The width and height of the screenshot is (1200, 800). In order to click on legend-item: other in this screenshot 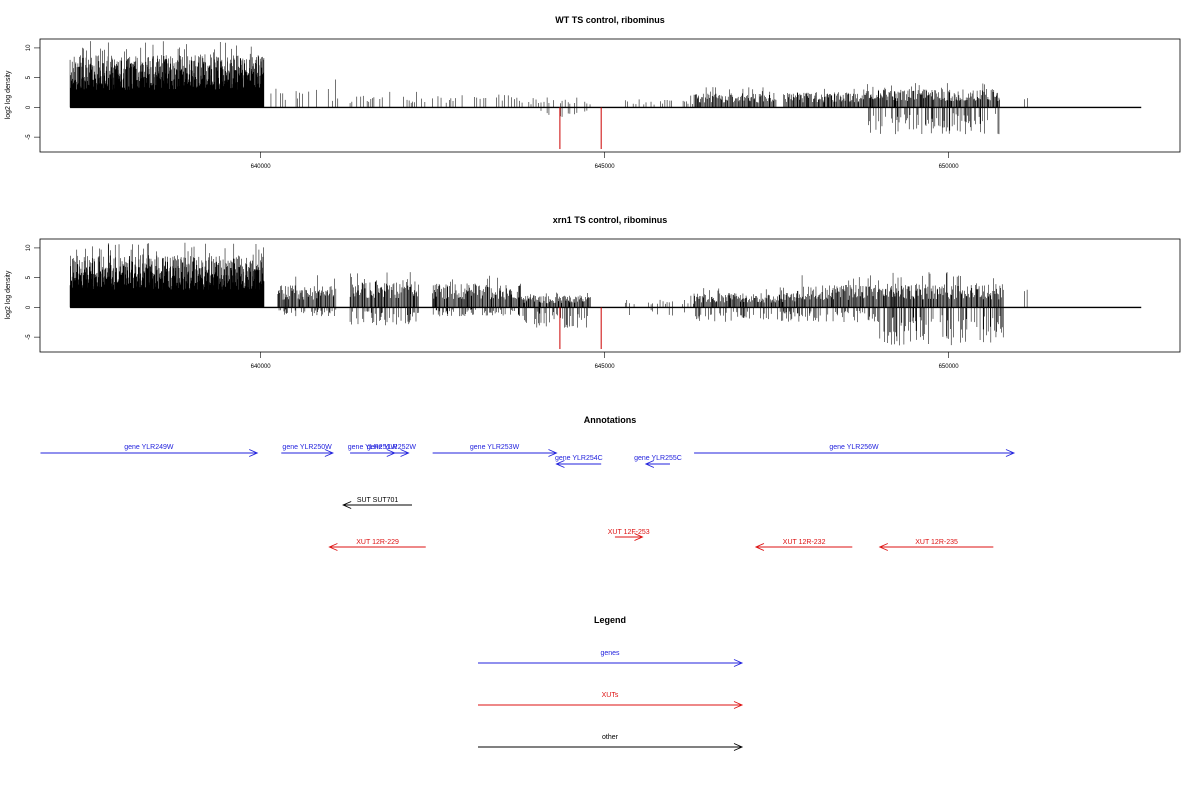, I will do `click(611, 742)`.